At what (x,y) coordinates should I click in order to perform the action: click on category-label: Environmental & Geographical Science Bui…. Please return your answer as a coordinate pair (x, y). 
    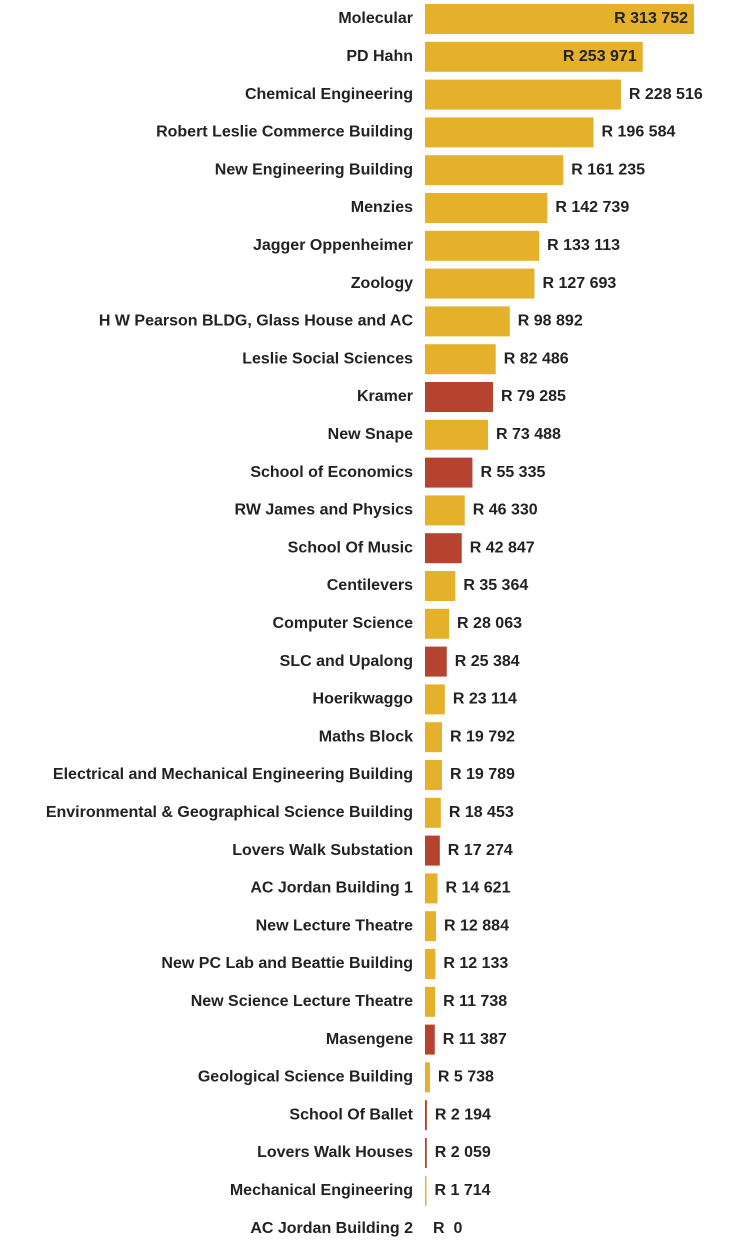
    Looking at the image, I should click on (229, 812).